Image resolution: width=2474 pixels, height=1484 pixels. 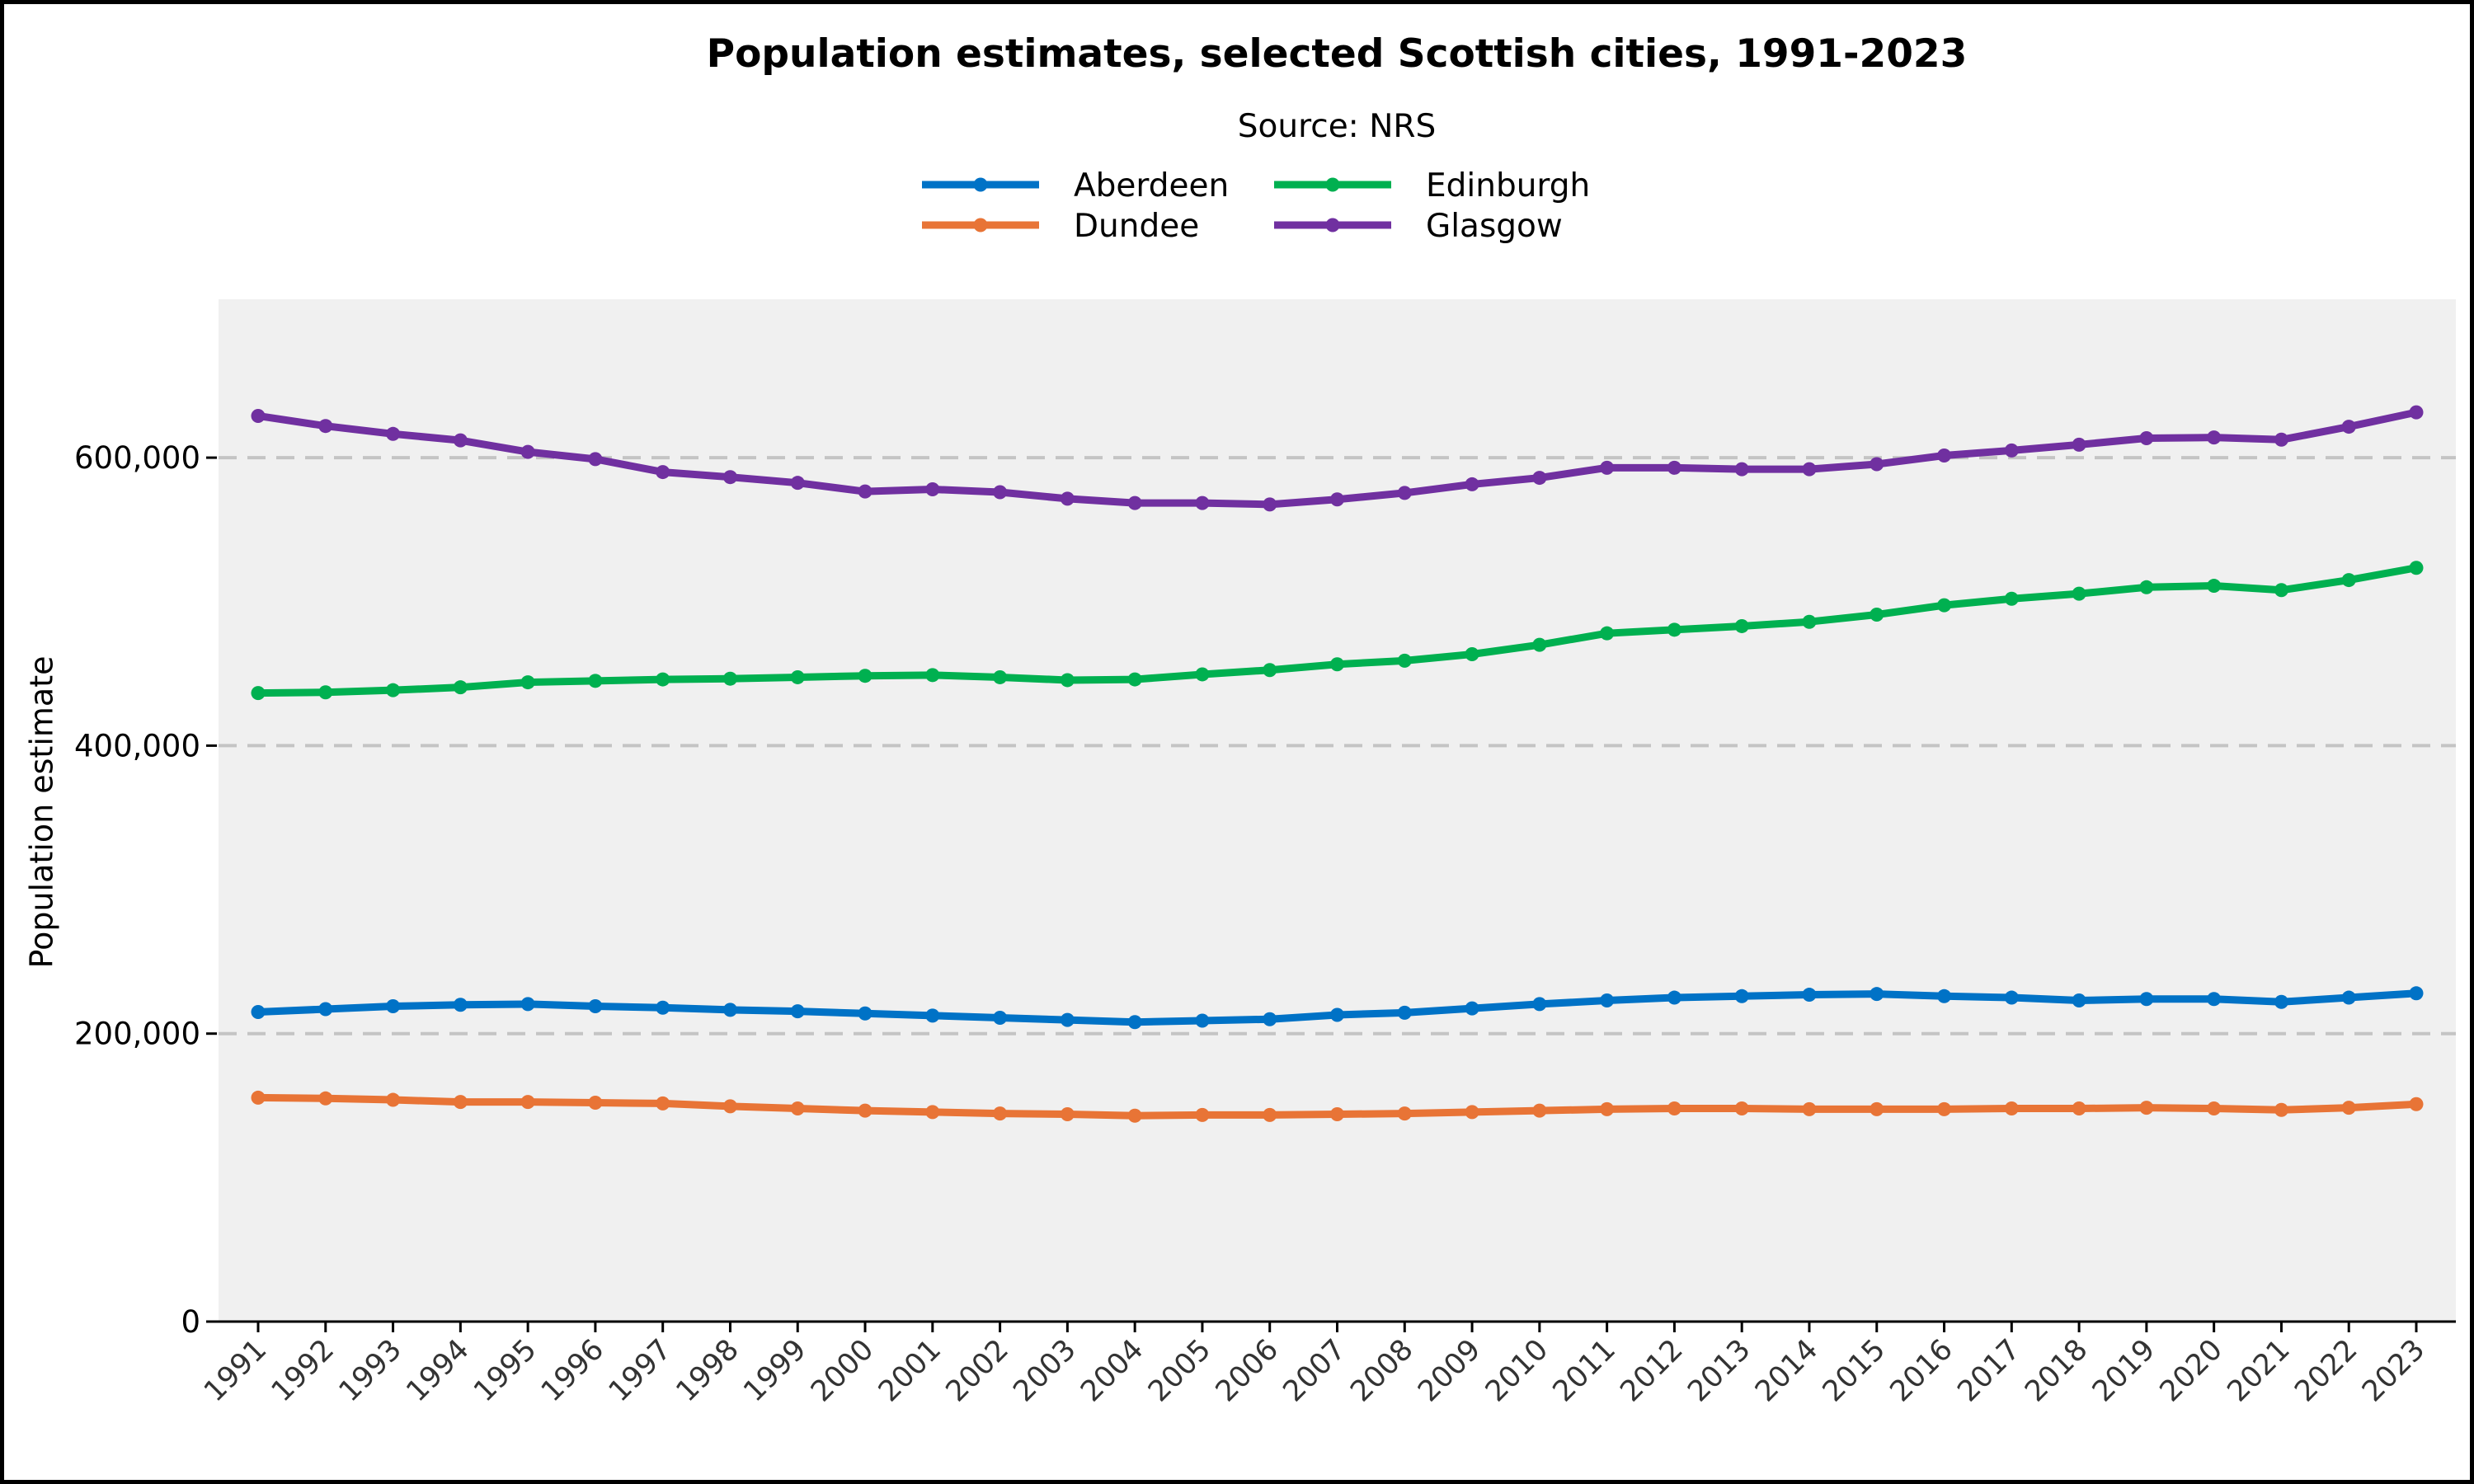 I want to click on x-tick-label: 2022, so click(x=2325, y=1370).